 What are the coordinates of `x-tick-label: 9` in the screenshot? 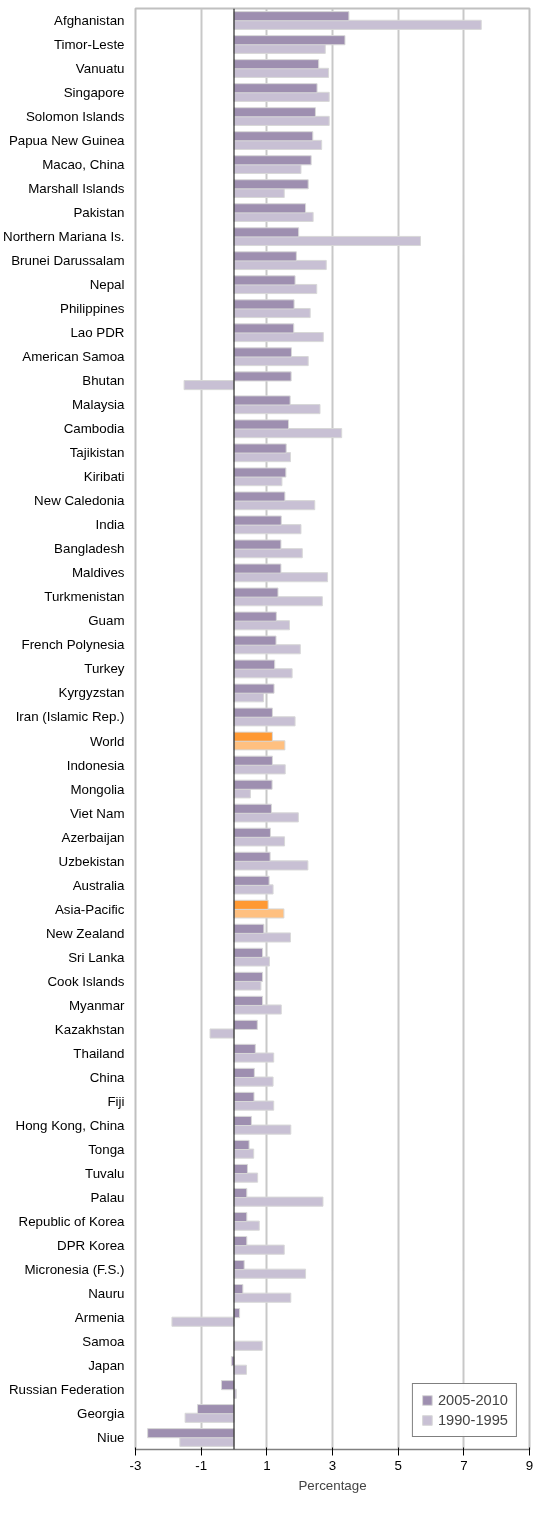 It's located at (529, 1465).